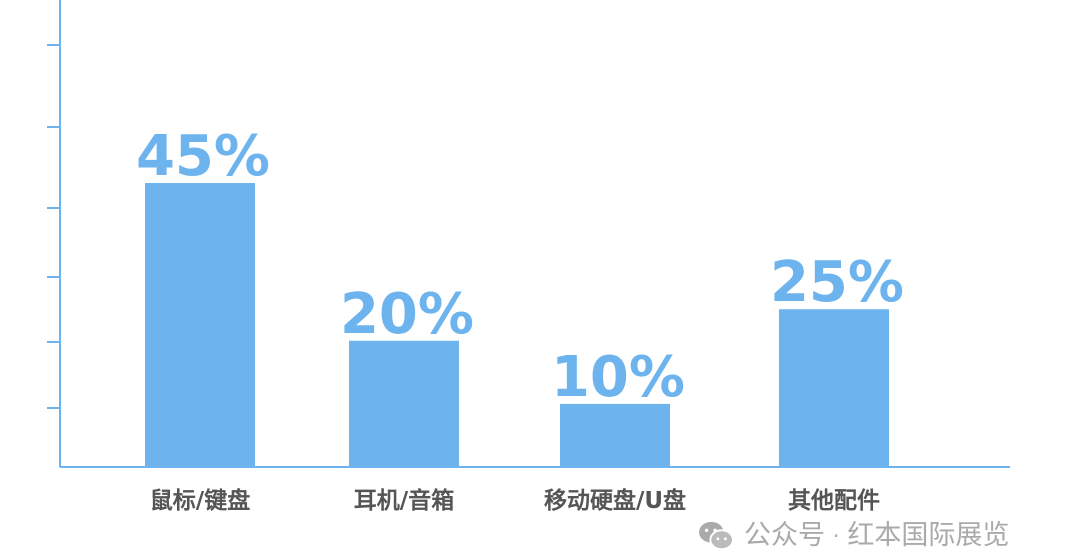 This screenshot has height=554, width=1080. I want to click on data-label: 45%, so click(203, 156).